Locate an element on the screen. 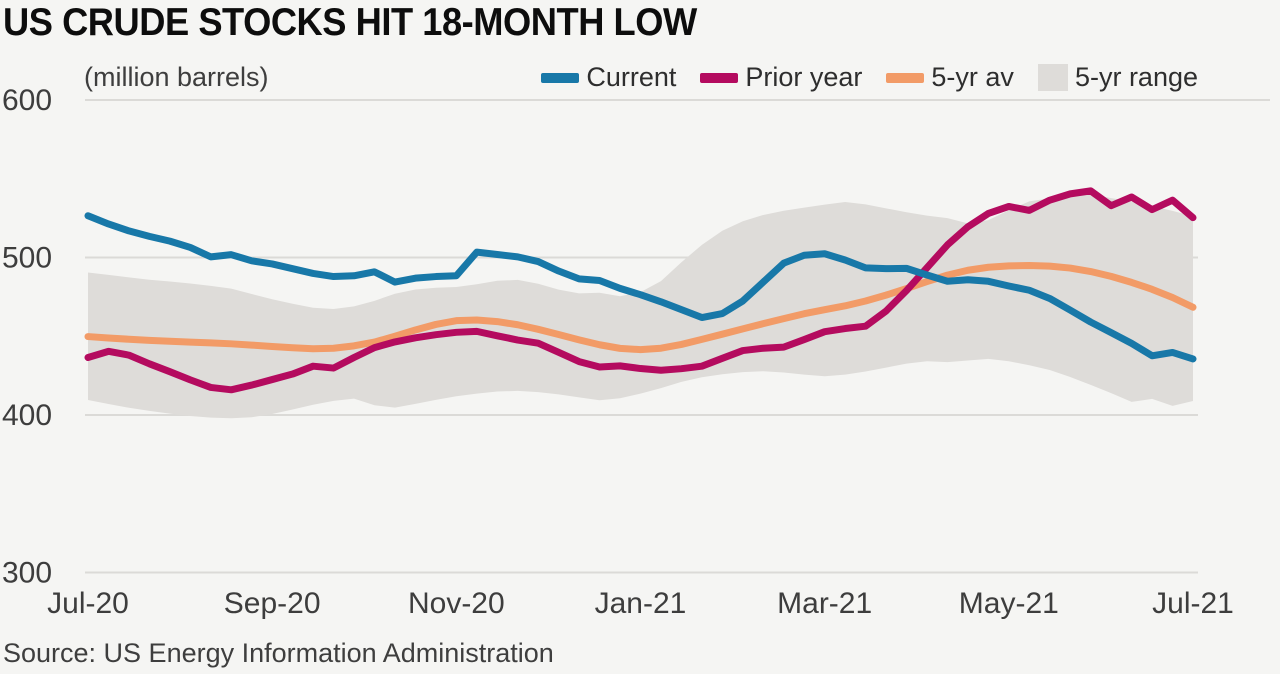 The width and height of the screenshot is (1280, 674). legend-label-5yr-range: 5-yr range is located at coordinates (1136, 77).